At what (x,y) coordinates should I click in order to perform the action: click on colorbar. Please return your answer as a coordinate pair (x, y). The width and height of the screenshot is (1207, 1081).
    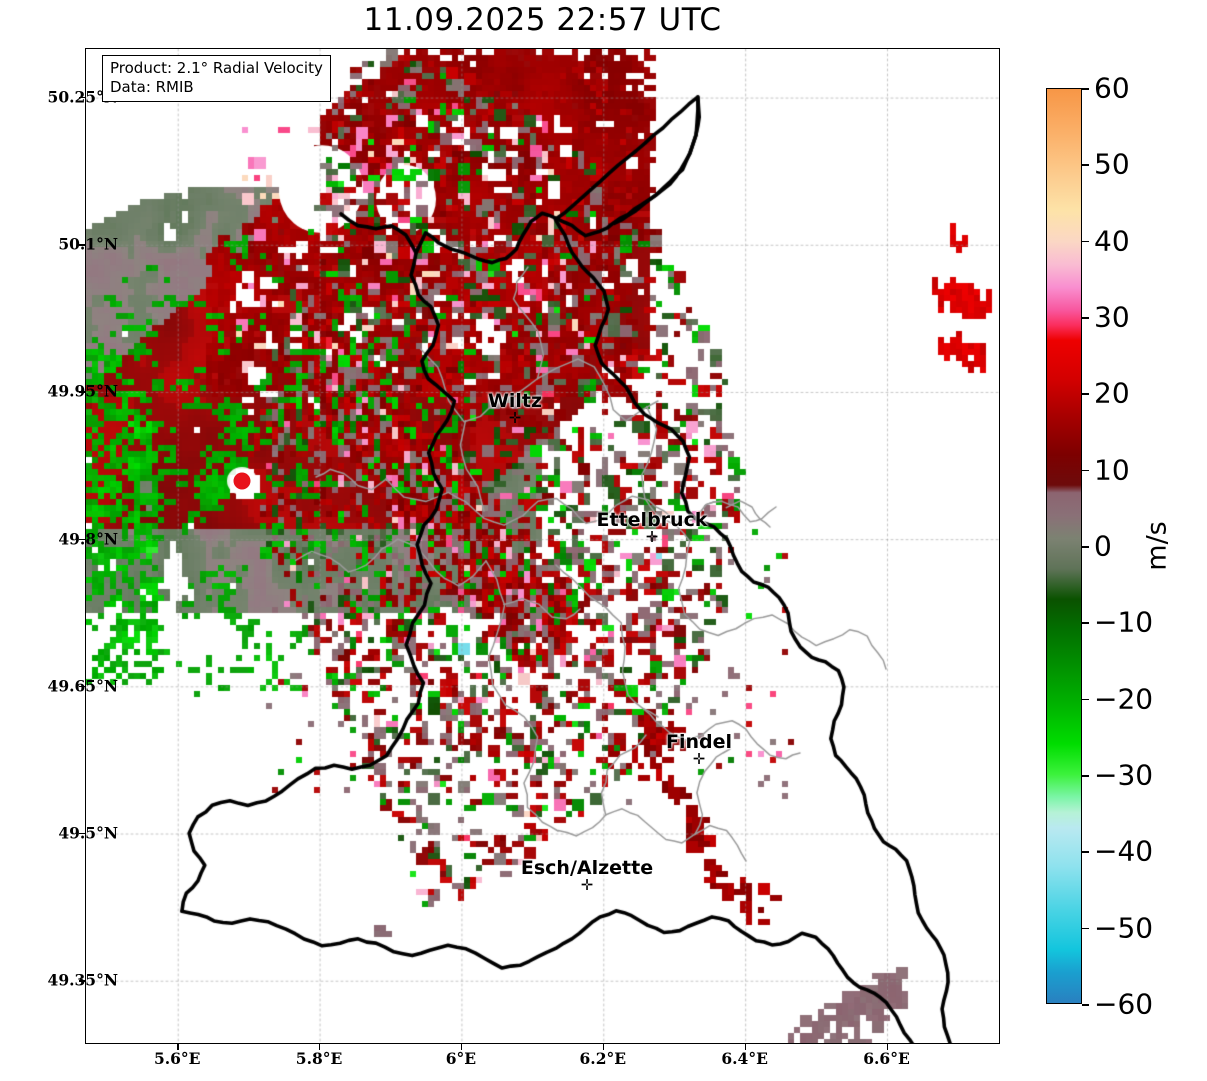
    Looking at the image, I should click on (1064, 546).